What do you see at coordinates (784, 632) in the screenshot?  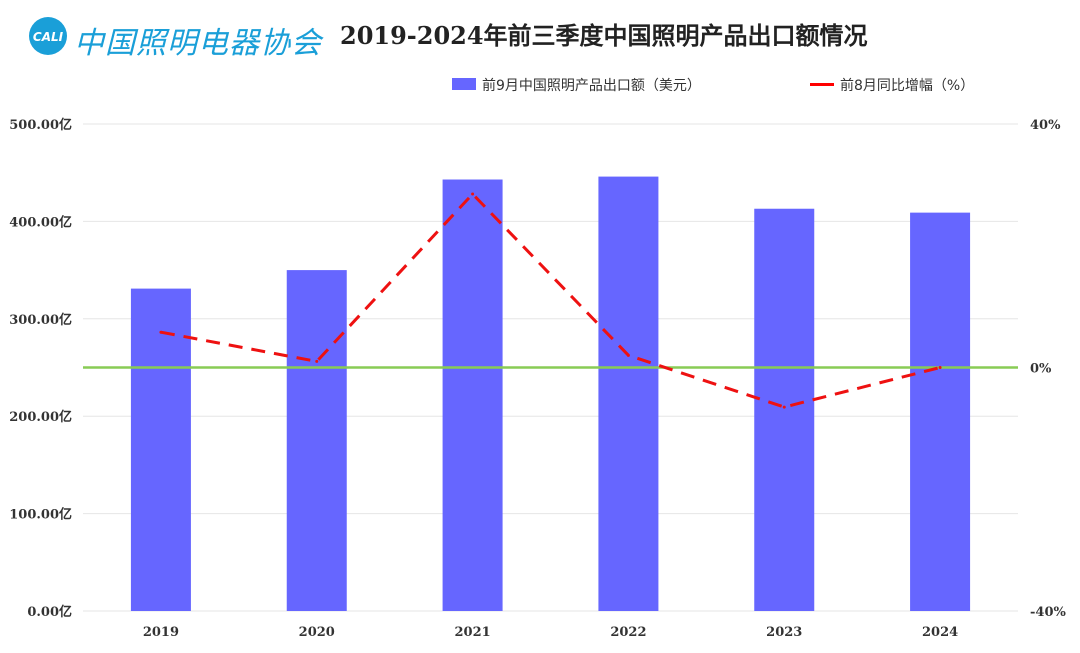 I see `x-tick-label: 2023` at bounding box center [784, 632].